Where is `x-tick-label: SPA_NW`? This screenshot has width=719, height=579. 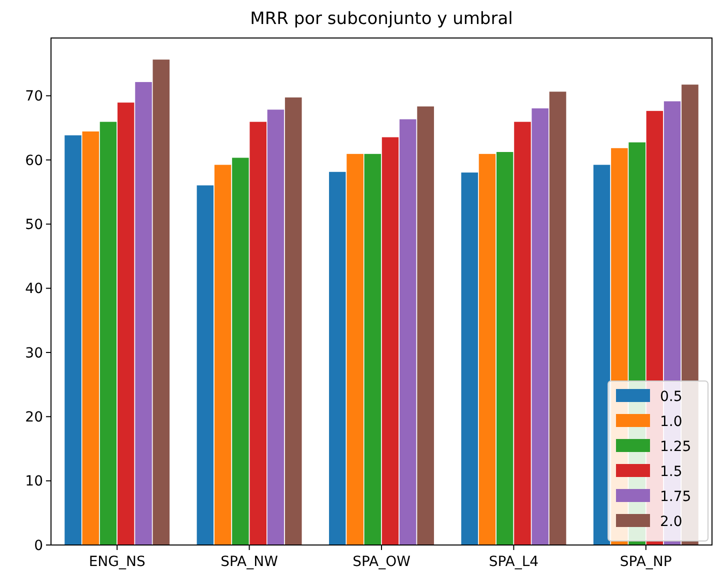
x-tick-label: SPA_NW is located at coordinates (249, 562).